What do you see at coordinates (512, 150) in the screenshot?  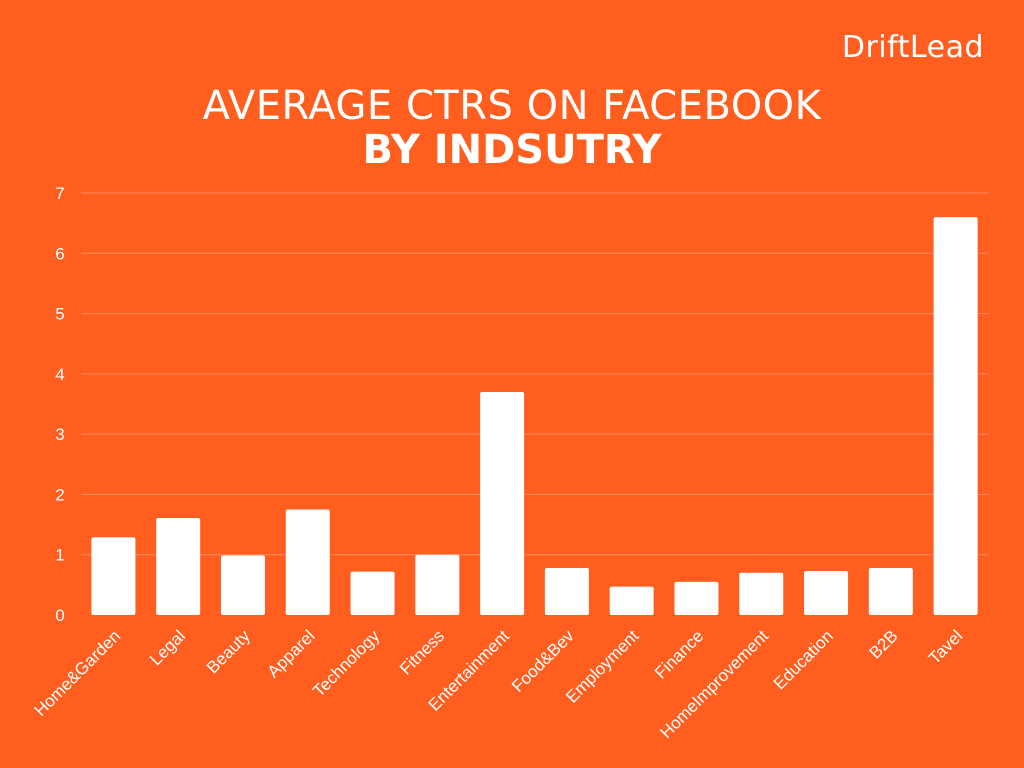 I see `chart-title-line-2: BY INDSUTRY` at bounding box center [512, 150].